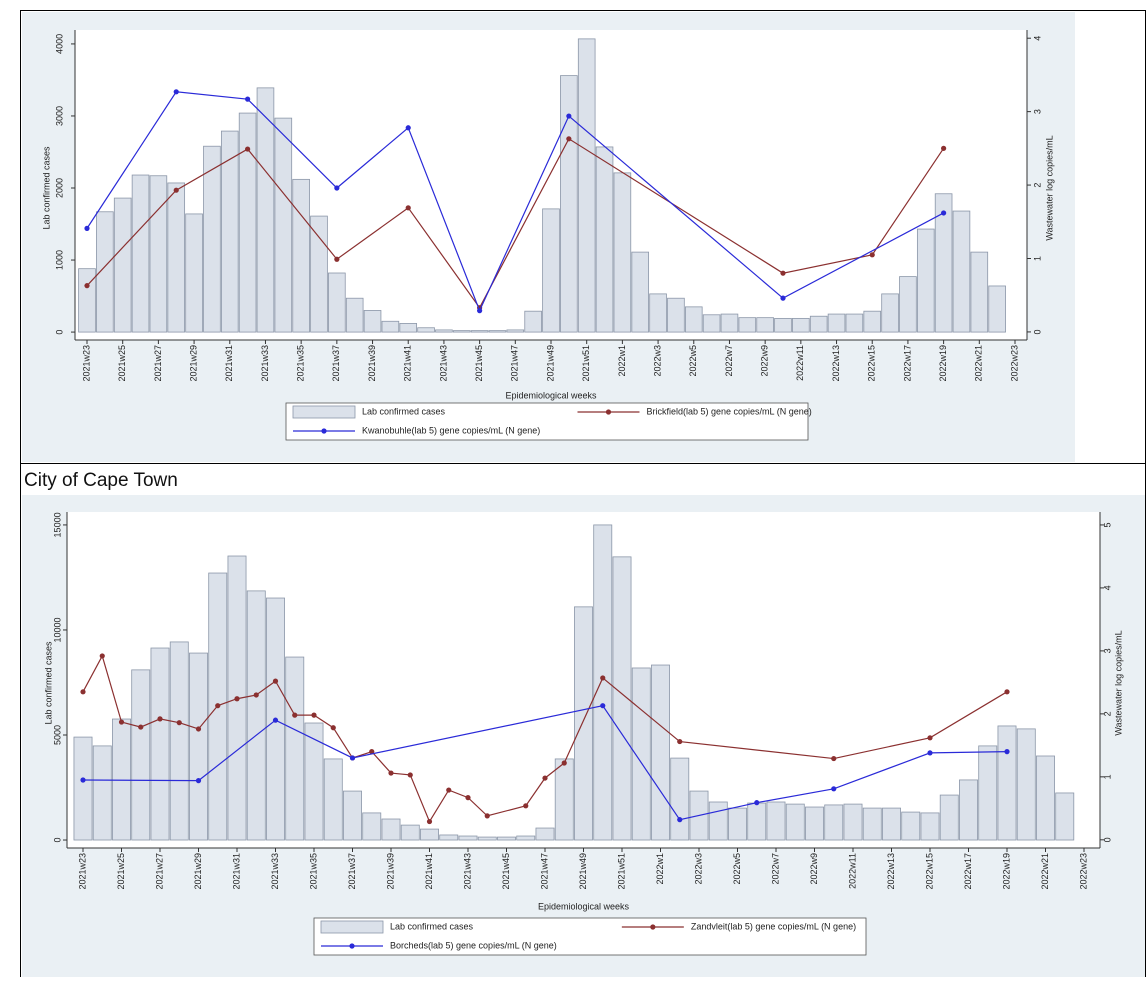  I want to click on x-tick-label: 2021w25, so click(121, 871).